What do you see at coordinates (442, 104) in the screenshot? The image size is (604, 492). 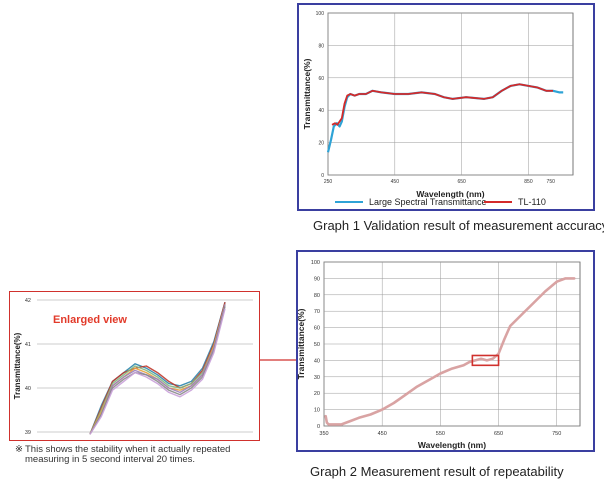 I see `series-line-tl110` at bounding box center [442, 104].